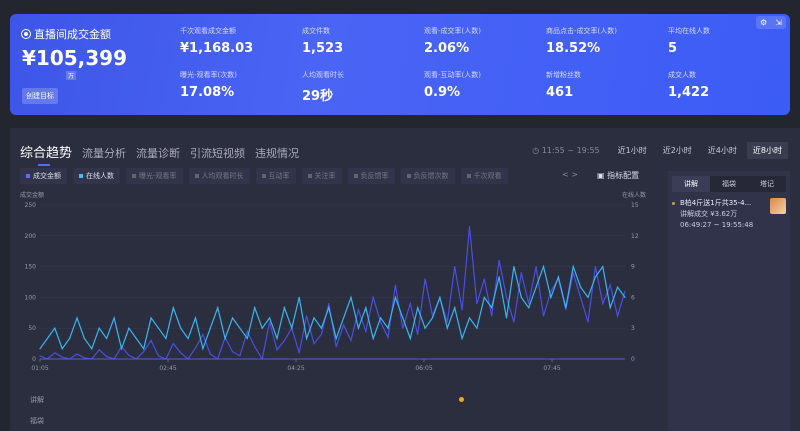  I want to click on range-button: 近4小时, so click(722, 150).